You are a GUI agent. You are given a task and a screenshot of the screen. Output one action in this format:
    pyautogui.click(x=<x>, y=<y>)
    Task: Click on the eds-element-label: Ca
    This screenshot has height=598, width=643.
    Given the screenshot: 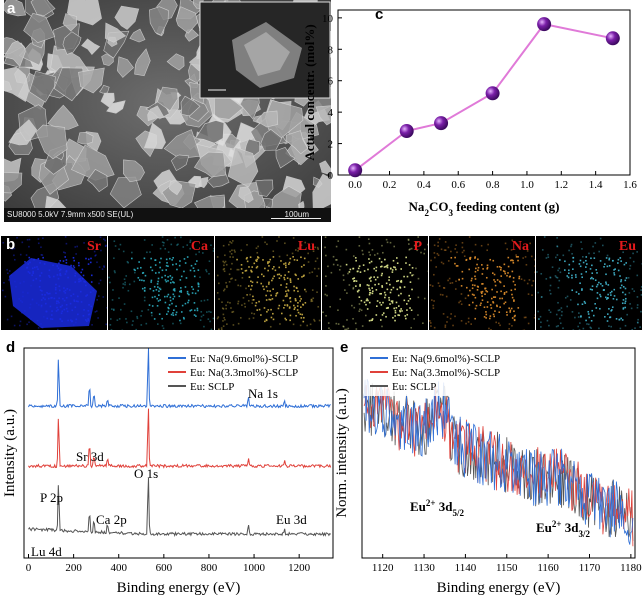 What is the action you would take?
    pyautogui.click(x=199, y=246)
    